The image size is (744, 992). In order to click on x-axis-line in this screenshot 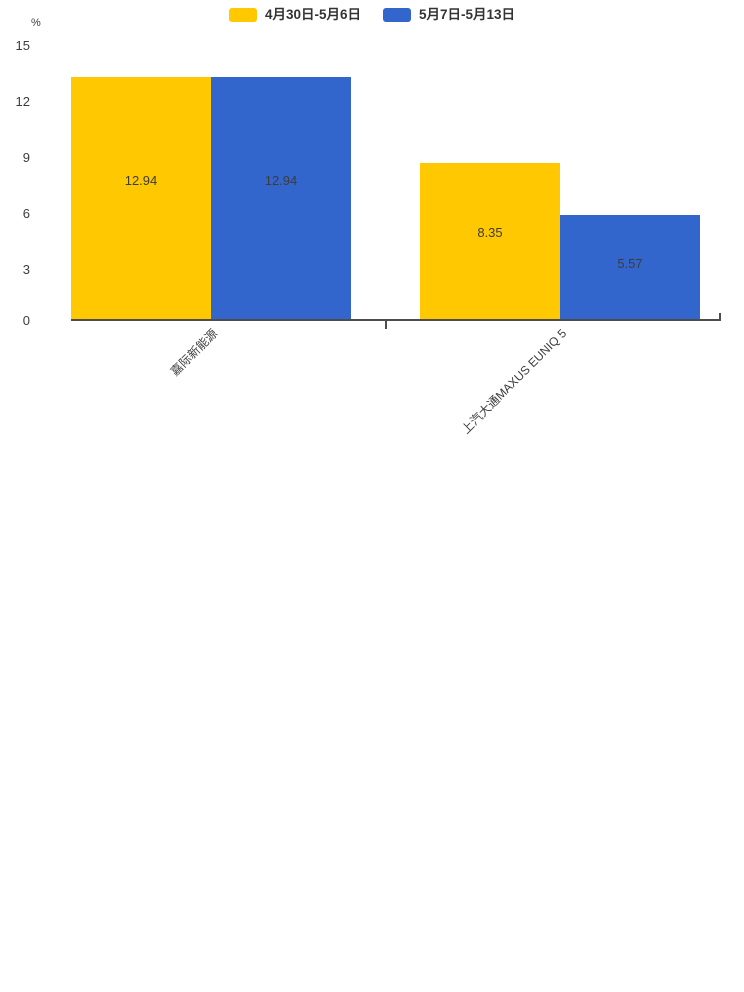, I will do `click(395, 320)`.